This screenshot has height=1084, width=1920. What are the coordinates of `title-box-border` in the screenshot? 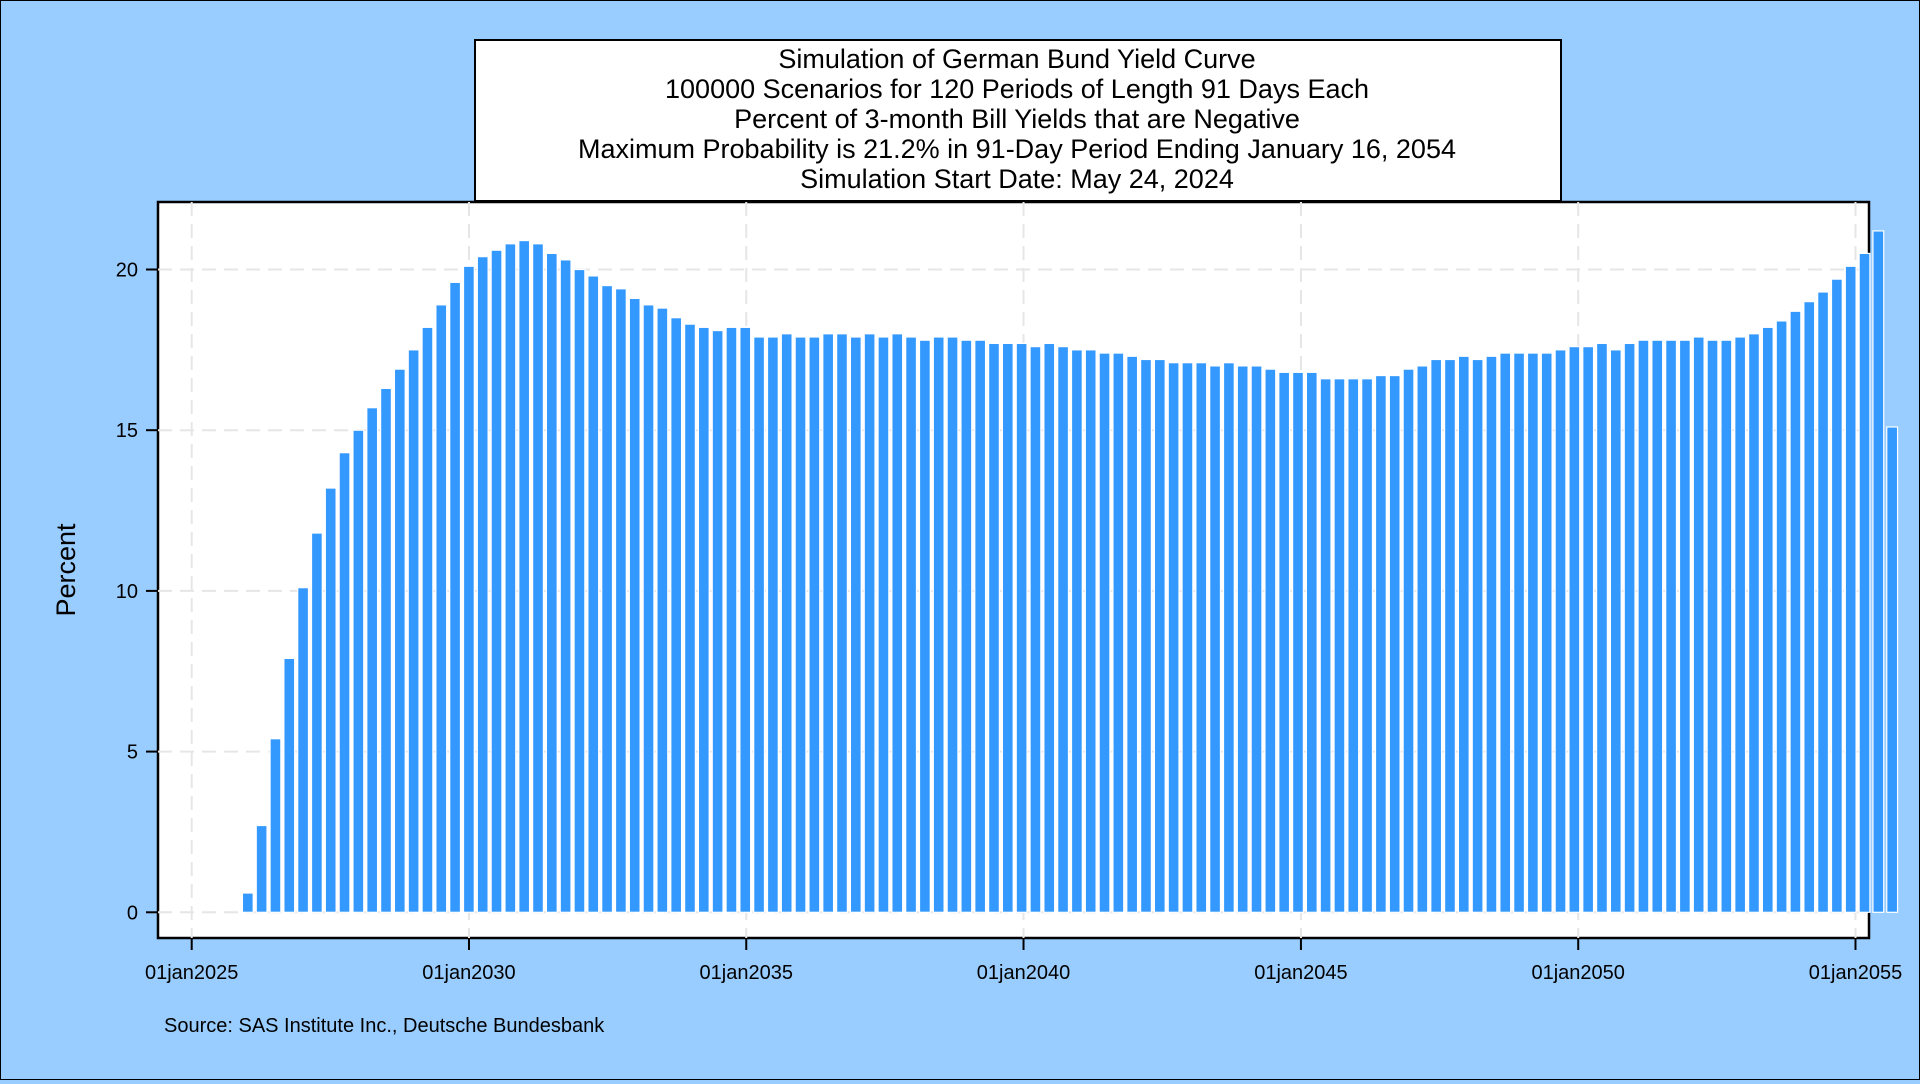 It's located at (1018, 120).